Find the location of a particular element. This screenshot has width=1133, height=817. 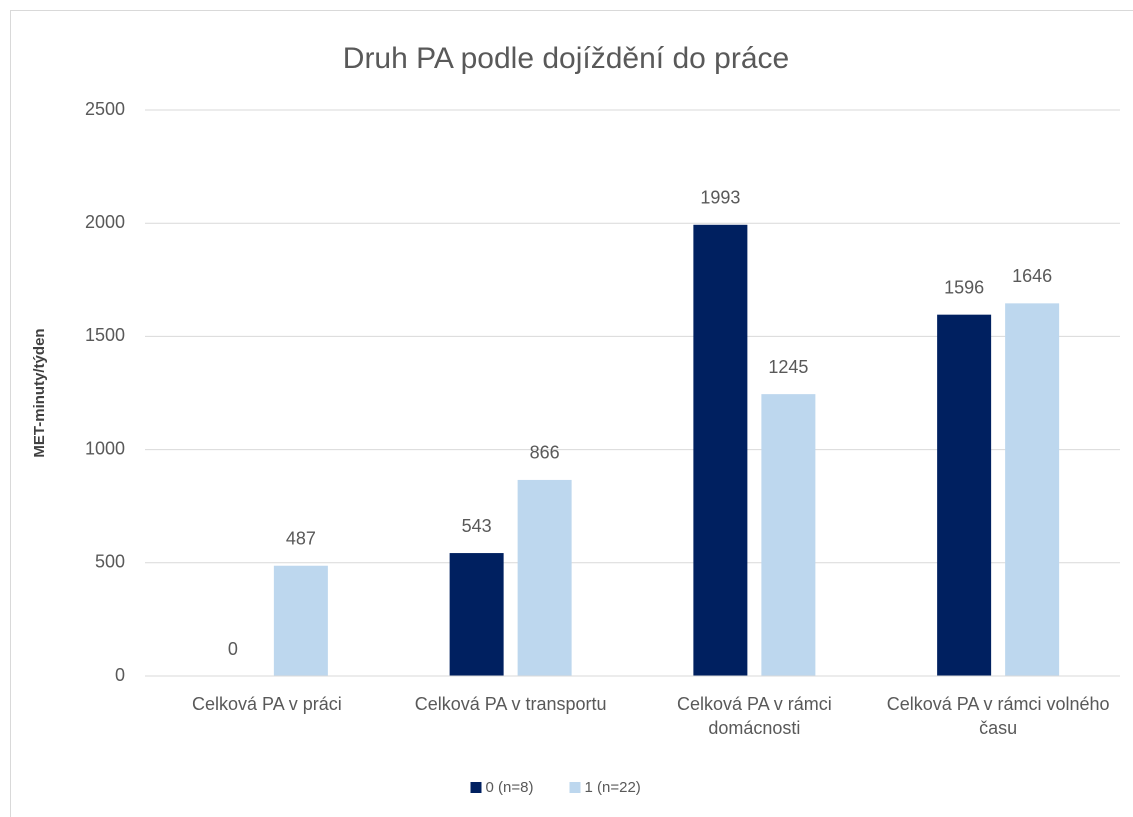

chart-title: Druh PA podle dojíždění do práce is located at coordinates (566, 58).